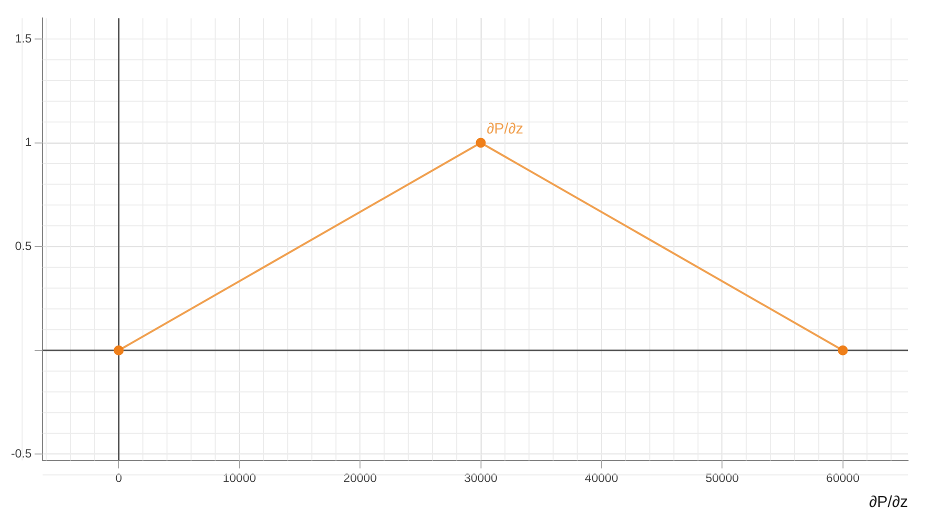  What do you see at coordinates (23, 38) in the screenshot?
I see `y-tick-label: 1.5` at bounding box center [23, 38].